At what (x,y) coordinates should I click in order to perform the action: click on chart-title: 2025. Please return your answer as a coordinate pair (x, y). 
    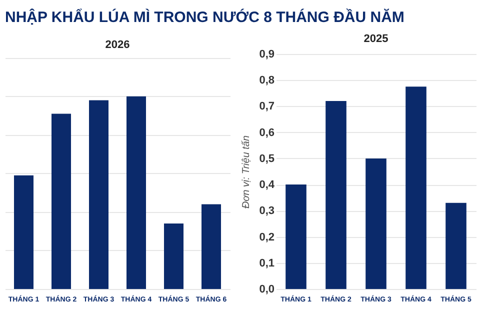
    Looking at the image, I should click on (376, 39).